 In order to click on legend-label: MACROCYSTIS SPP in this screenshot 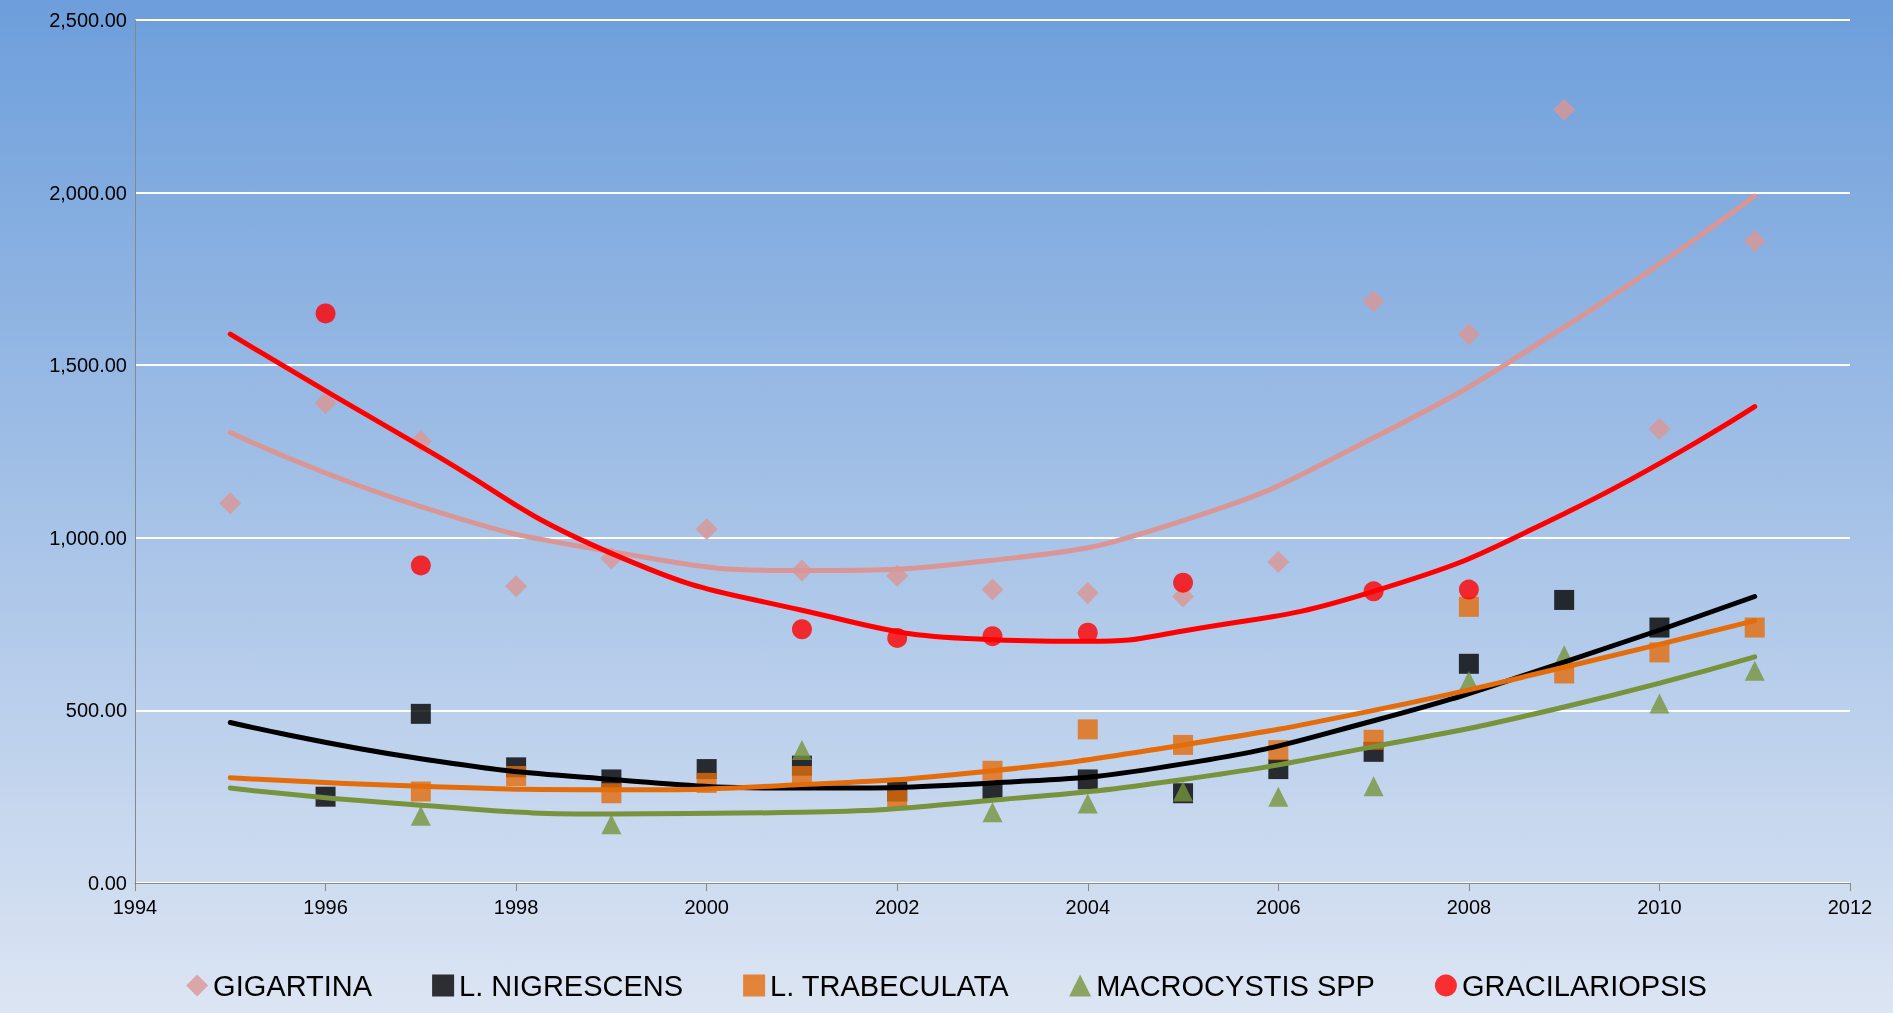, I will do `click(1235, 985)`.